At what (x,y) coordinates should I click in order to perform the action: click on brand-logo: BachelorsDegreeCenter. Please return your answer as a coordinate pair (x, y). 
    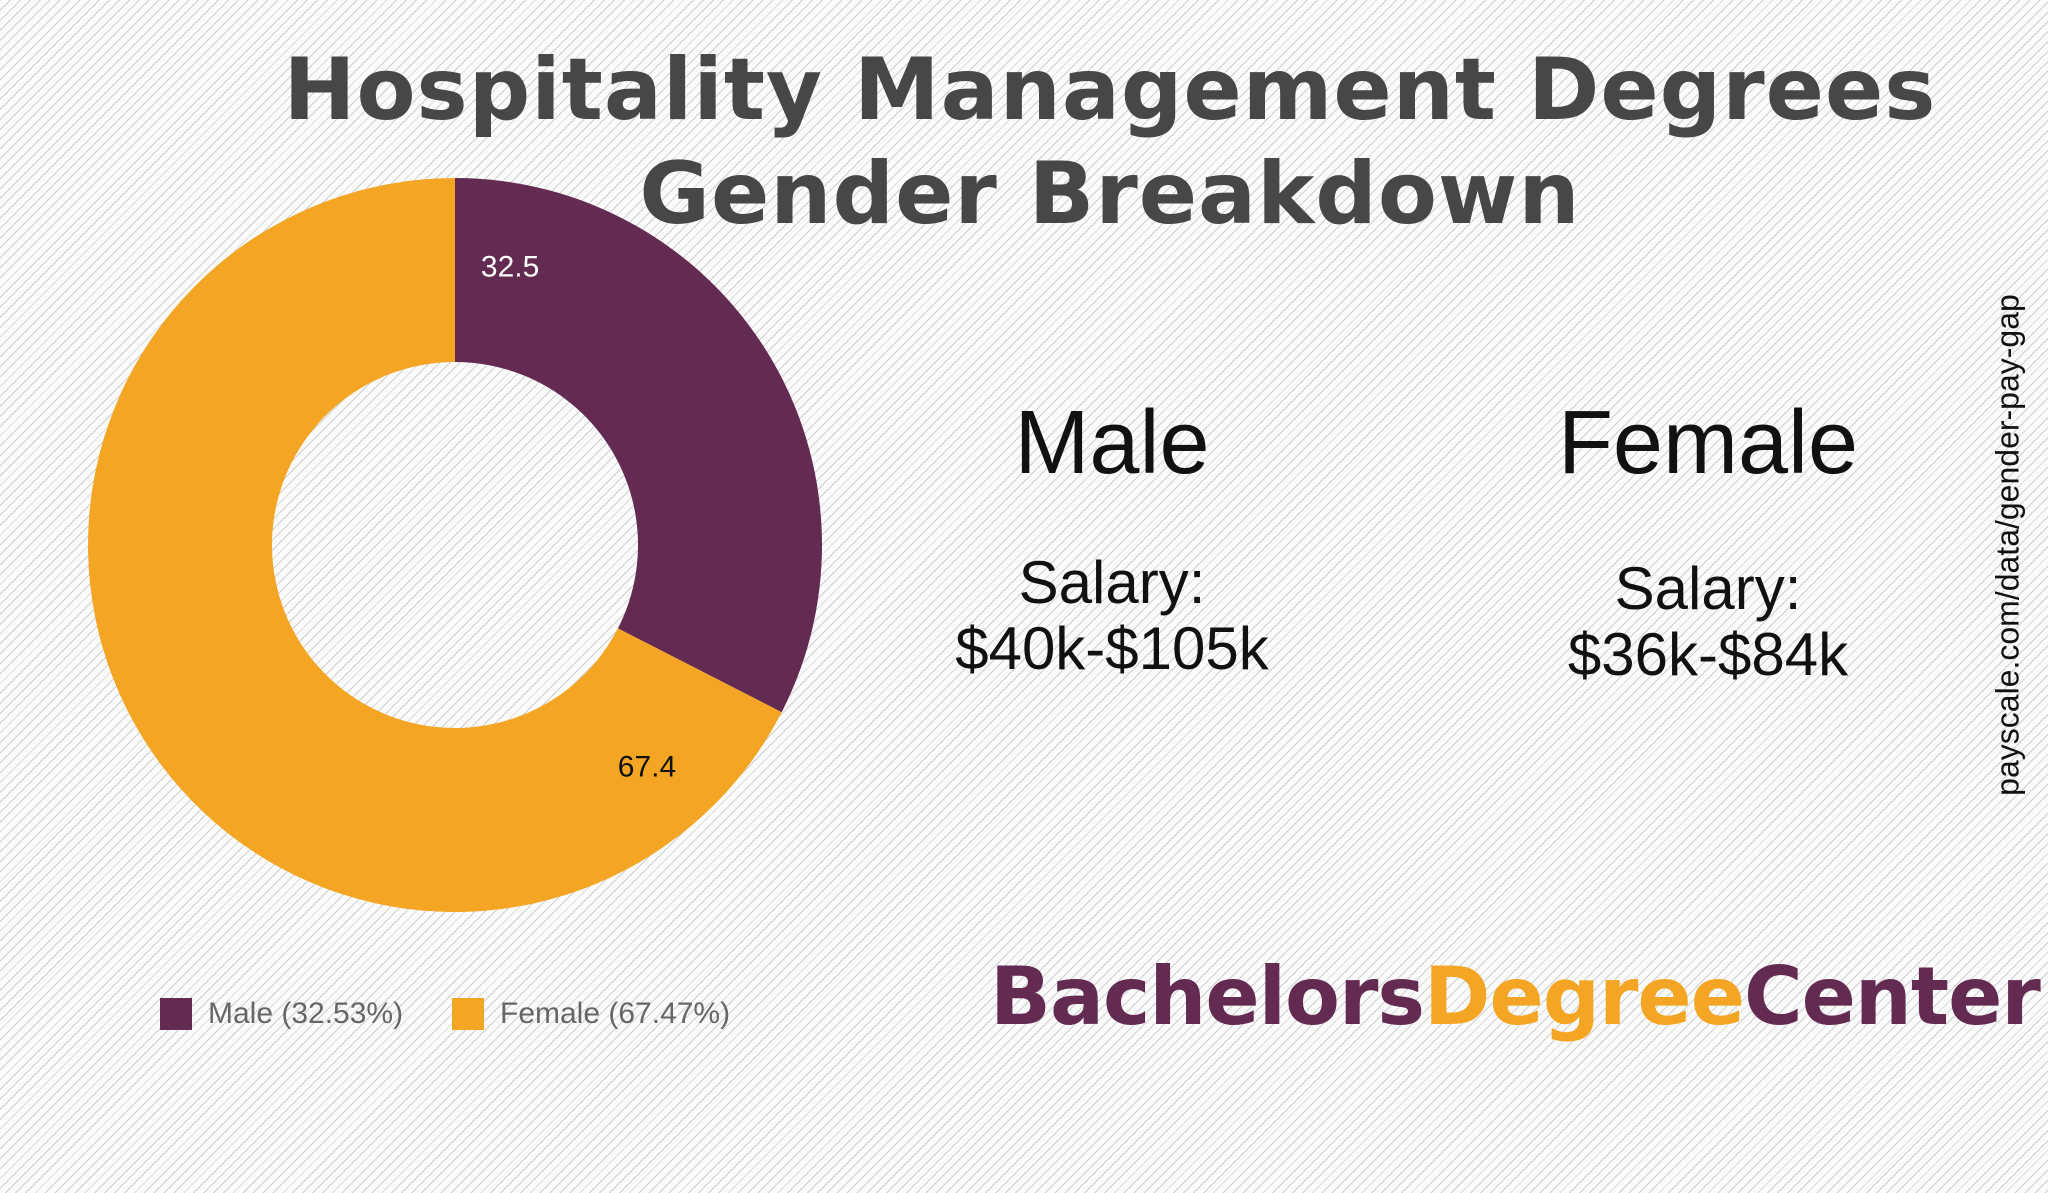
    Looking at the image, I should click on (1515, 996).